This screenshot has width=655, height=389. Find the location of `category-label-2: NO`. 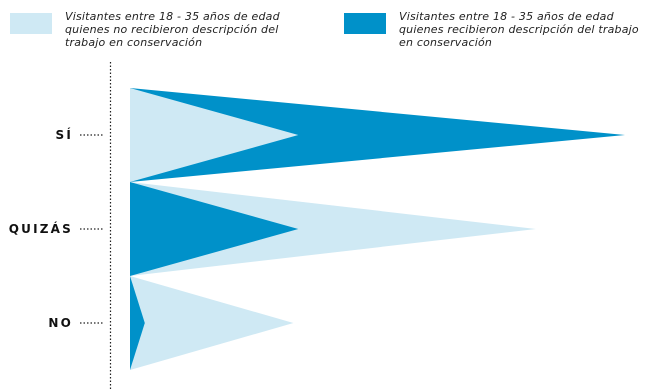

category-label-2: NO is located at coordinates (60, 323).